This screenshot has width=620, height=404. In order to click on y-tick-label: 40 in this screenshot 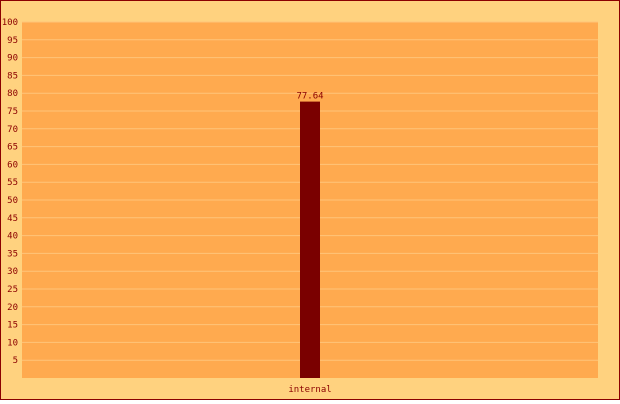, I will do `click(12, 237)`.